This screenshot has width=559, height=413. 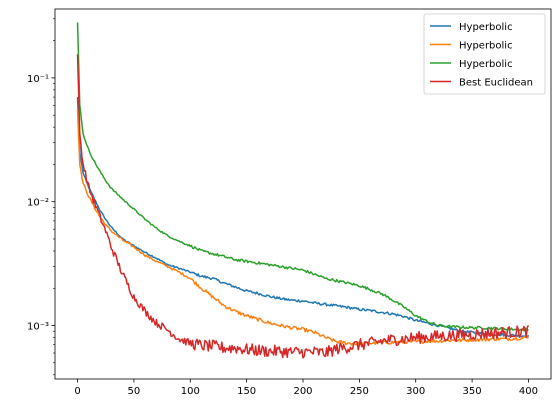 What do you see at coordinates (38, 203) in the screenshot?
I see `y-tick-label: 10⁻²` at bounding box center [38, 203].